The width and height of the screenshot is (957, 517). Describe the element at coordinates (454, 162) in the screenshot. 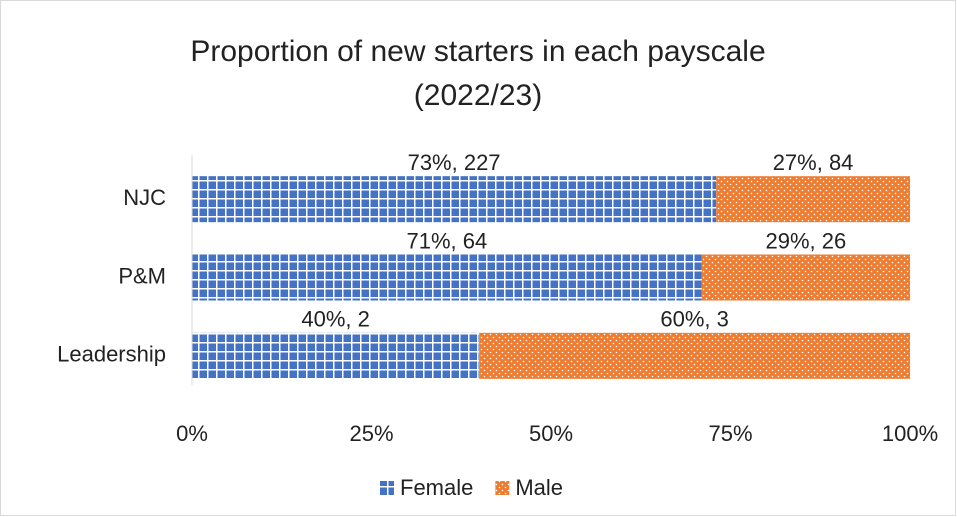

I see `data-label: 73%, 227` at that location.